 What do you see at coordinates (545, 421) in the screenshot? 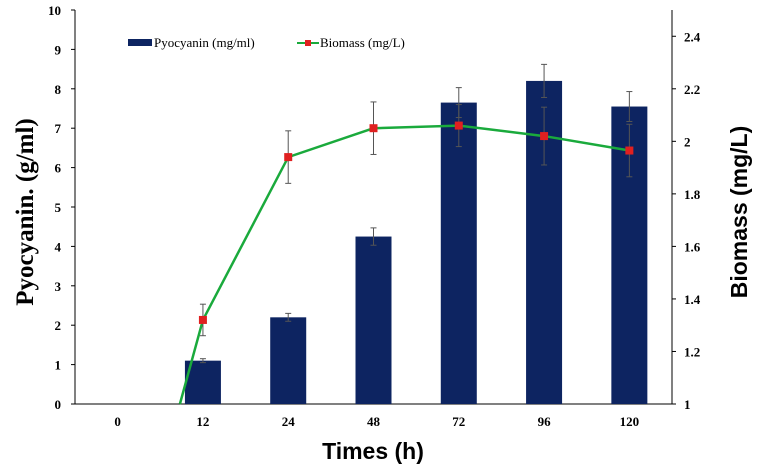
I see `x-tick-label: 96` at bounding box center [545, 421].